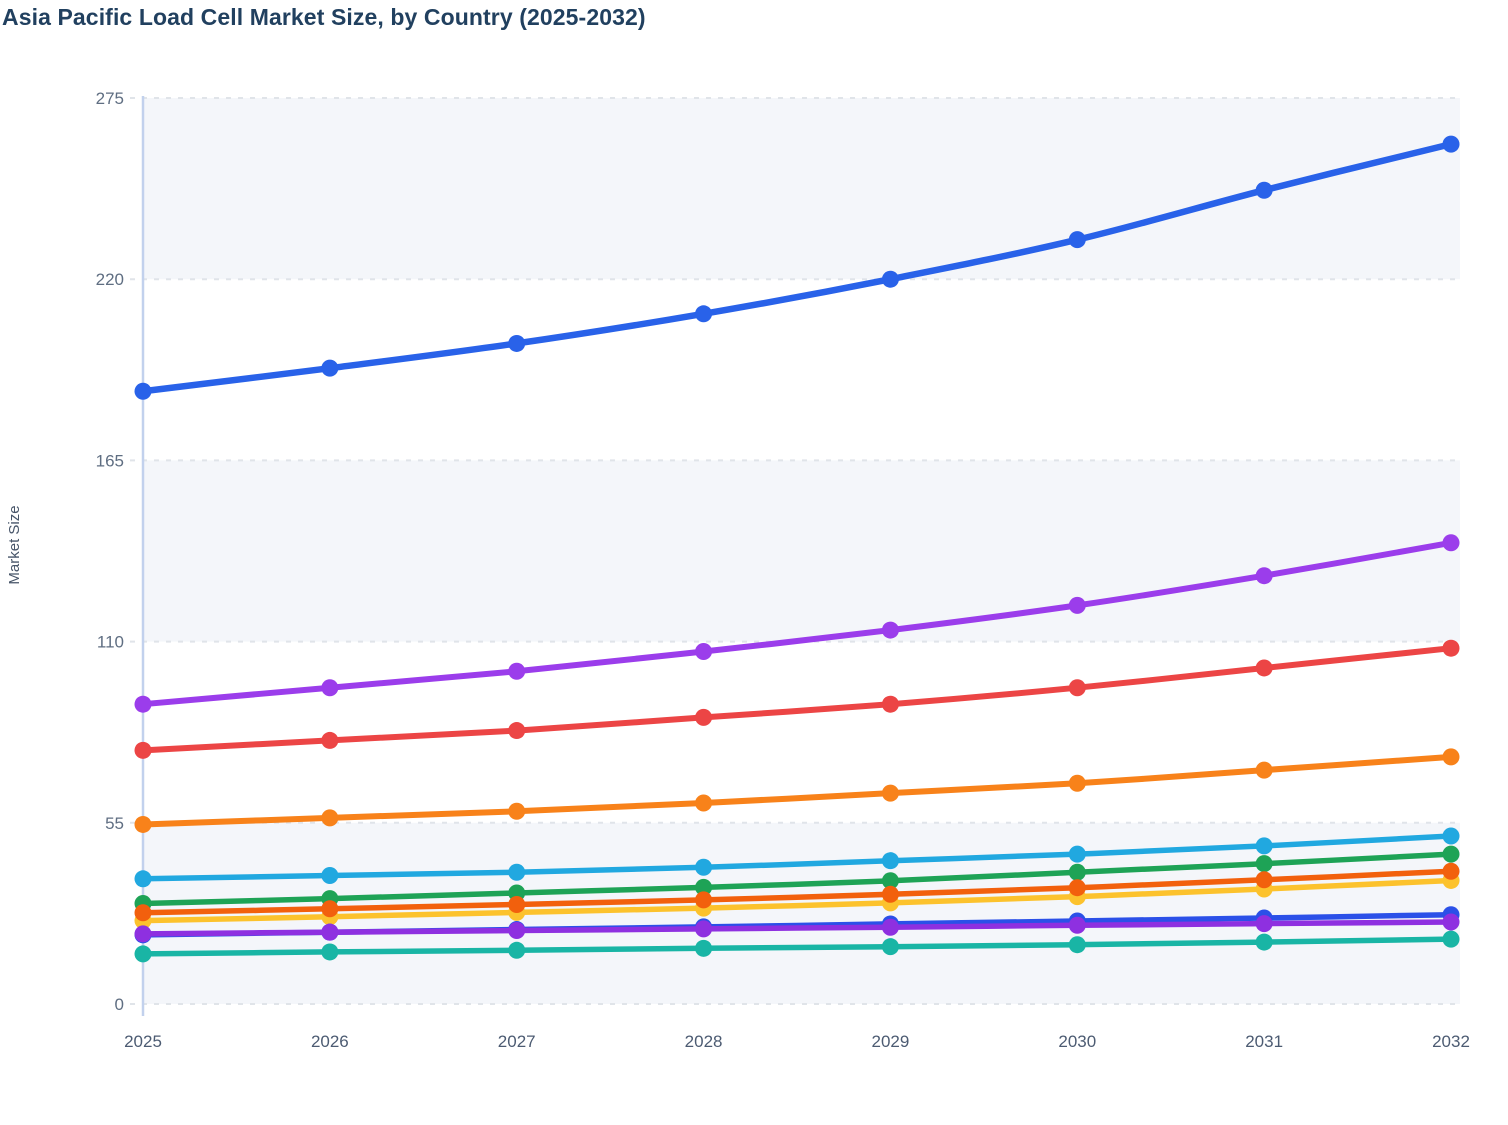  What do you see at coordinates (704, 803) in the screenshot?
I see `series-04-orange-point-2028` at bounding box center [704, 803].